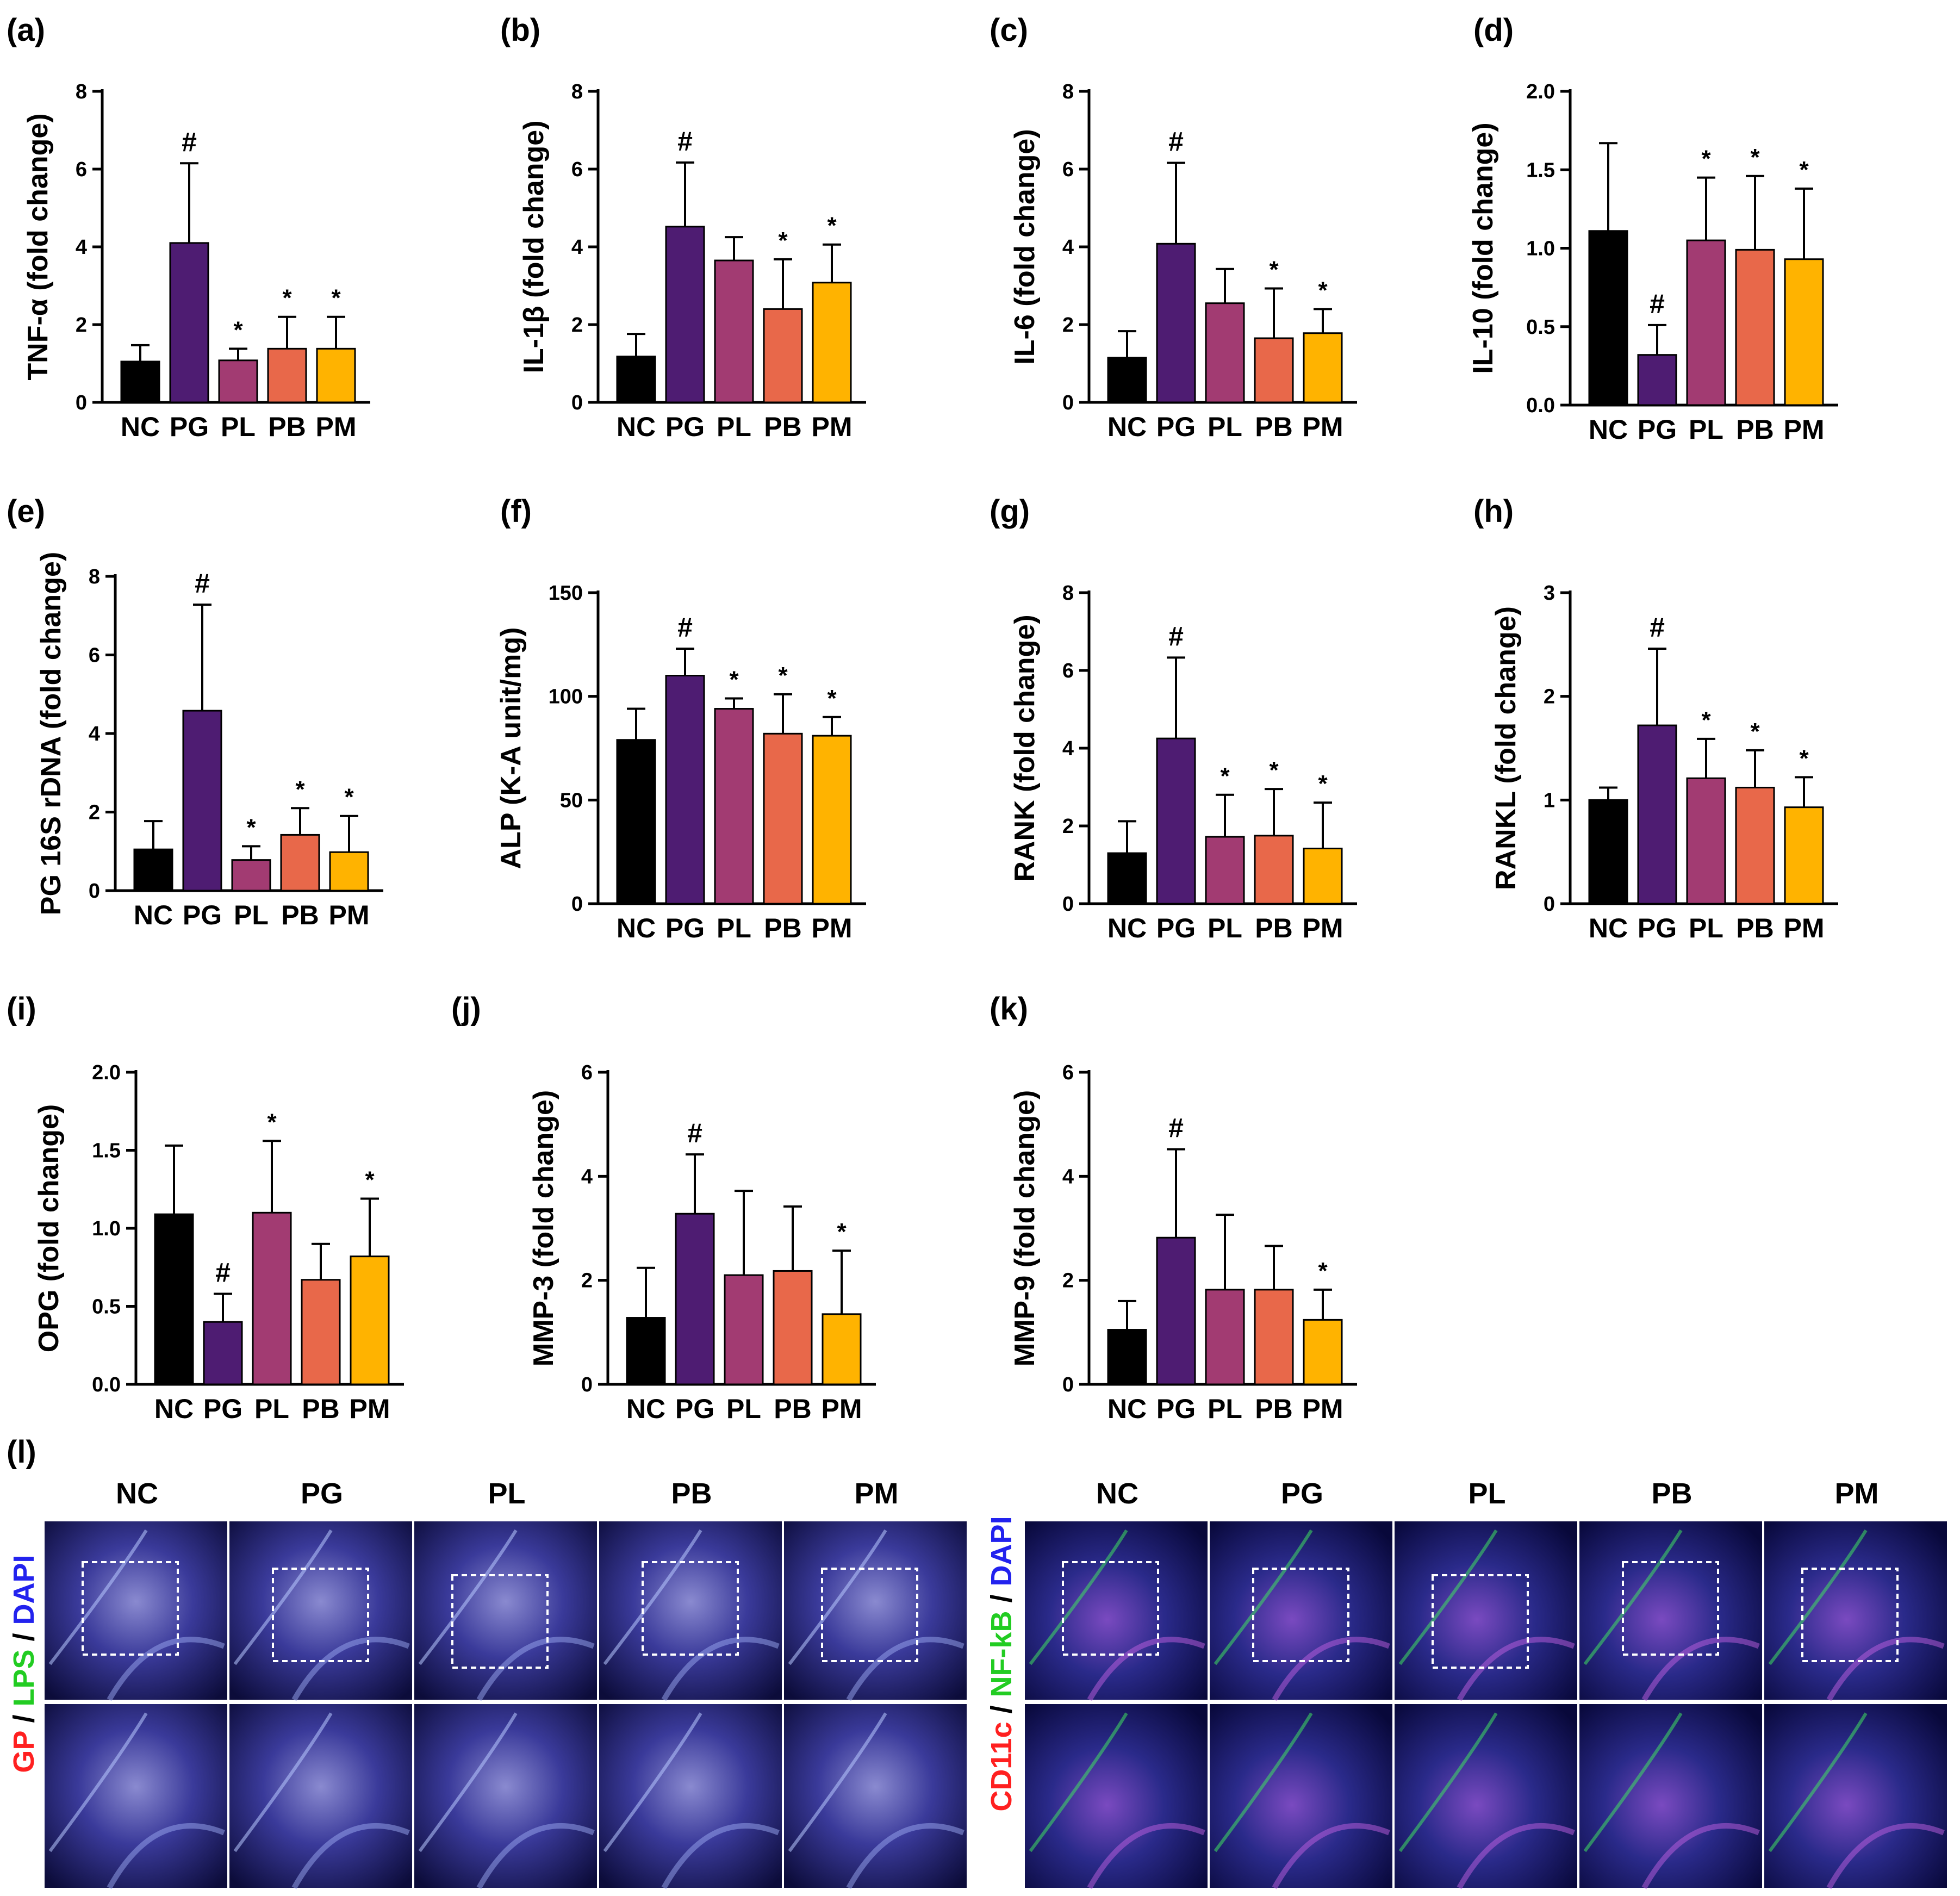 Image resolution: width=1960 pixels, height=1896 pixels. What do you see at coordinates (1173, 1207) in the screenshot?
I see `chart-panel-11: (k) 0 2 4 6 MMP-9 (fold change) NC # PG PL PB * PM` at bounding box center [1173, 1207].